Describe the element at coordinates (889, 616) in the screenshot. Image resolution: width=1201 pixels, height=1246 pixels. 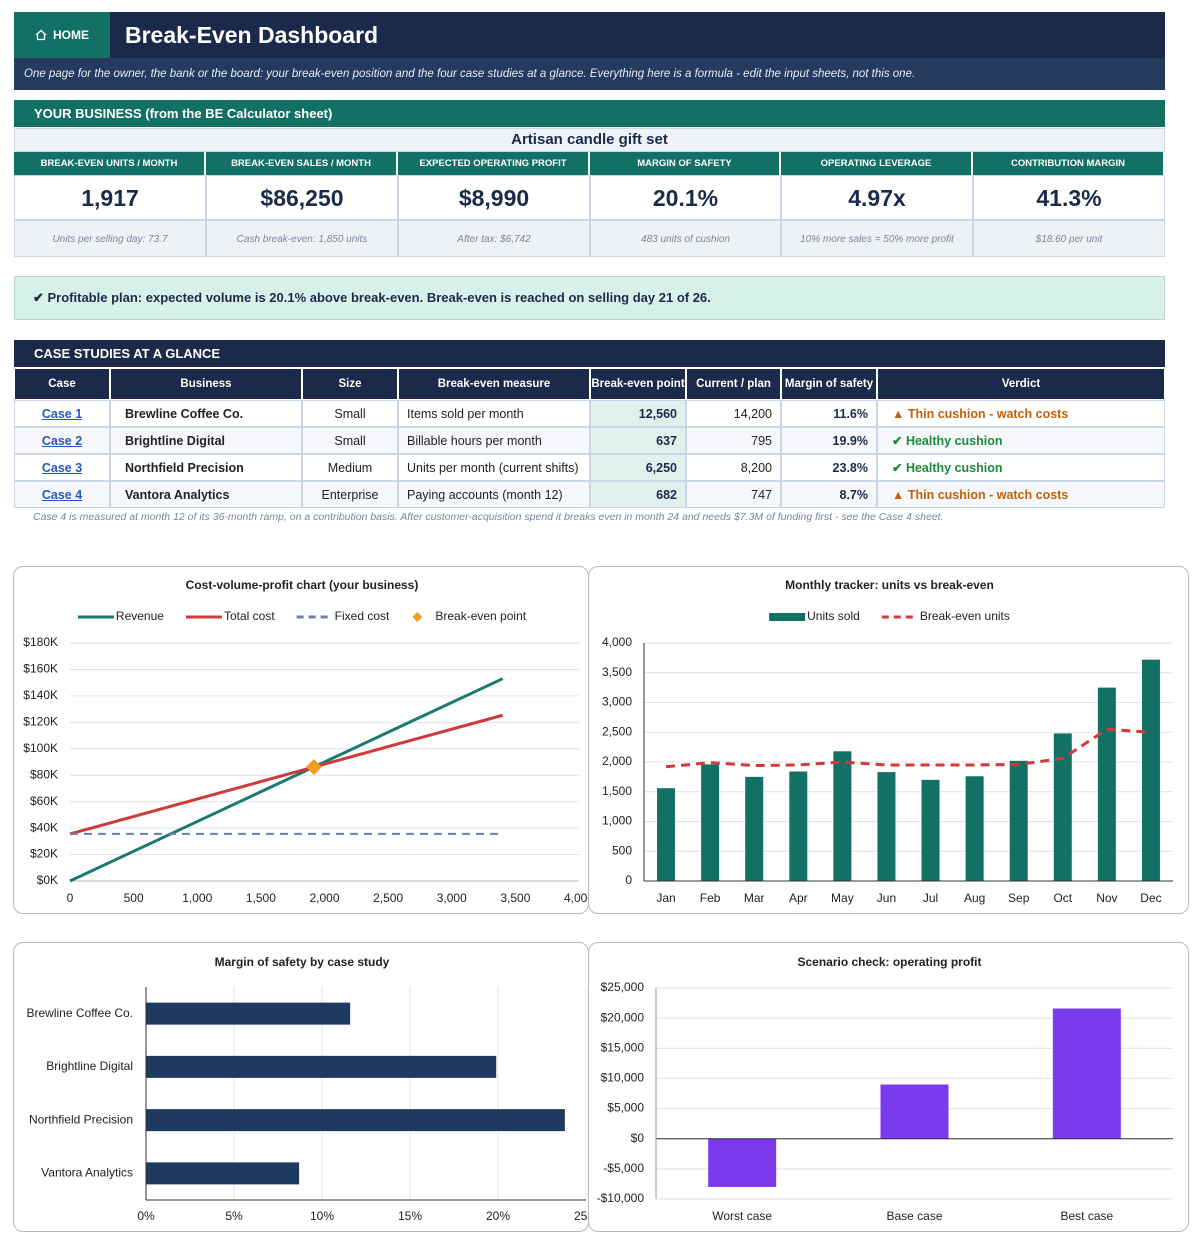
I see `legend: Units sold Break-even units` at that location.